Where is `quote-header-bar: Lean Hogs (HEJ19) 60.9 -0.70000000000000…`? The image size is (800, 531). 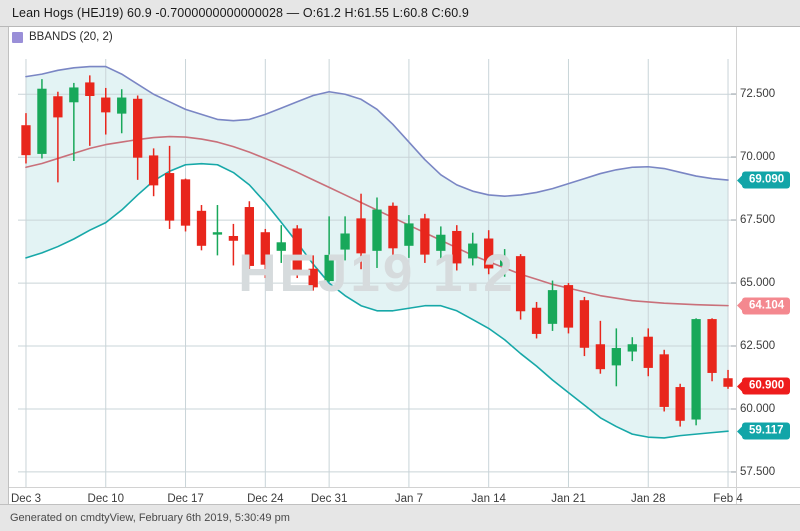
quote-header-bar: Lean Hogs (HEJ19) 60.9 -0.70000000000000… is located at coordinates (400, 13).